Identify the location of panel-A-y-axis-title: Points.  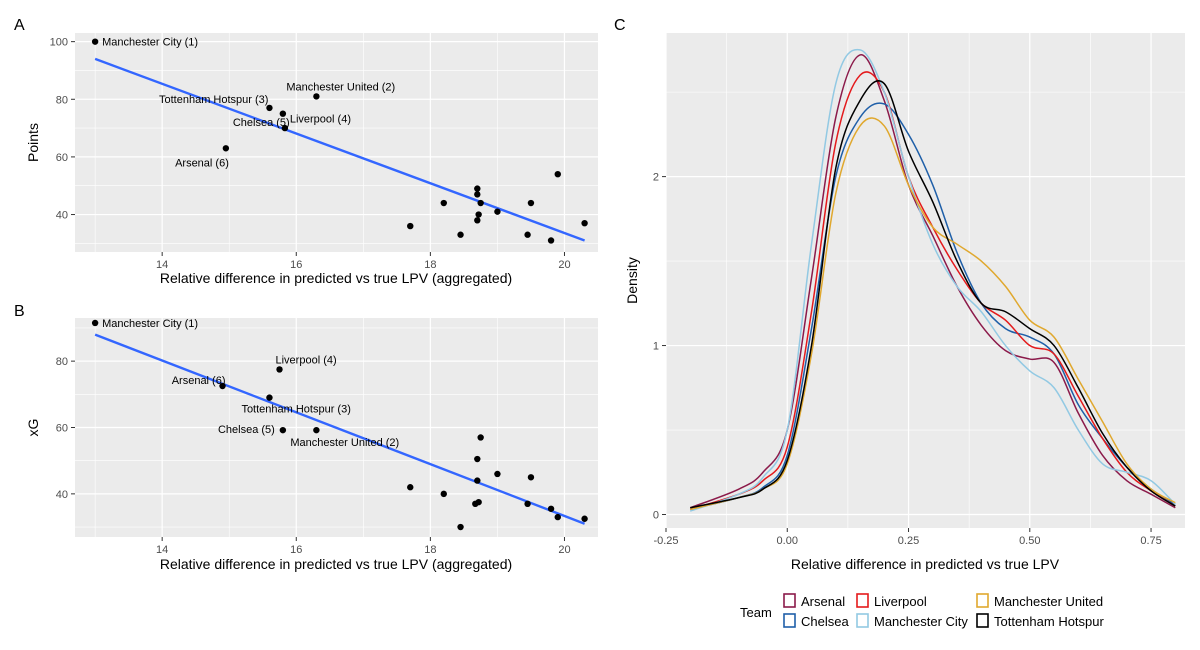
(33, 142).